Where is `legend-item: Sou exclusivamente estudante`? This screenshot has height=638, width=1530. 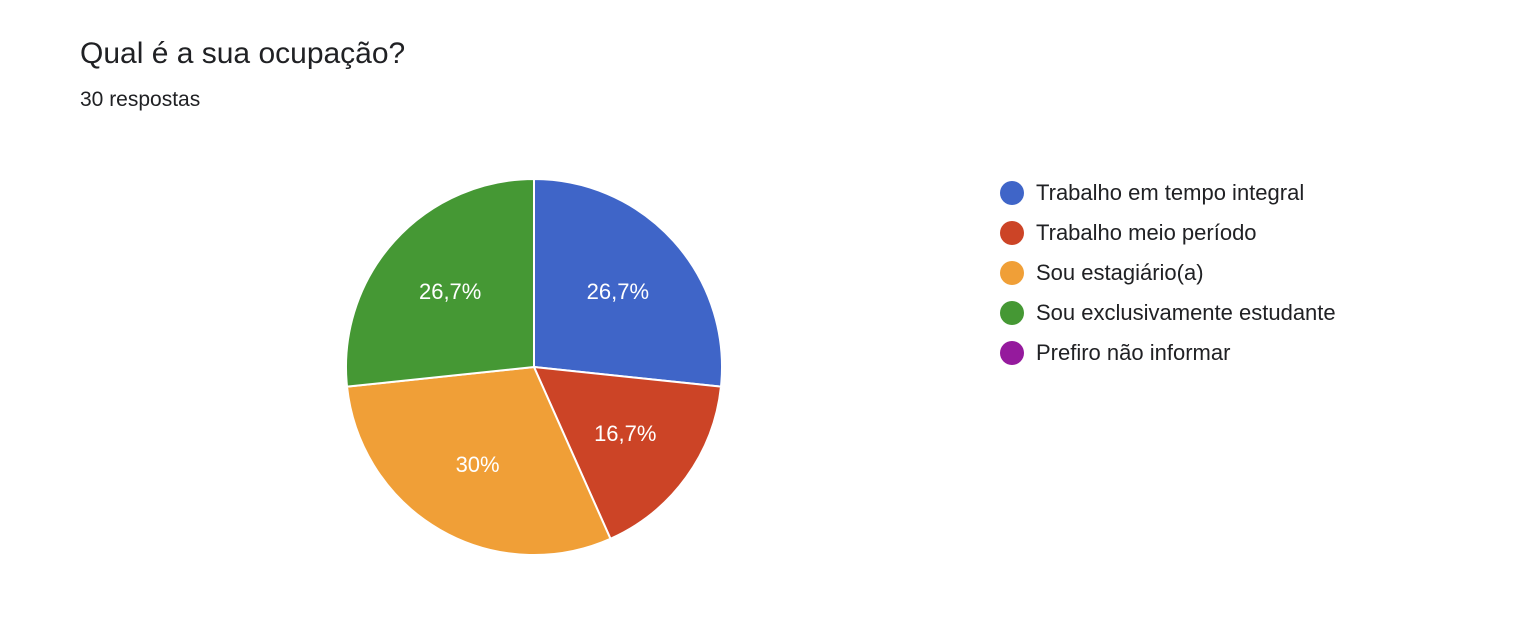 legend-item: Sou exclusivamente estudante is located at coordinates (1168, 313).